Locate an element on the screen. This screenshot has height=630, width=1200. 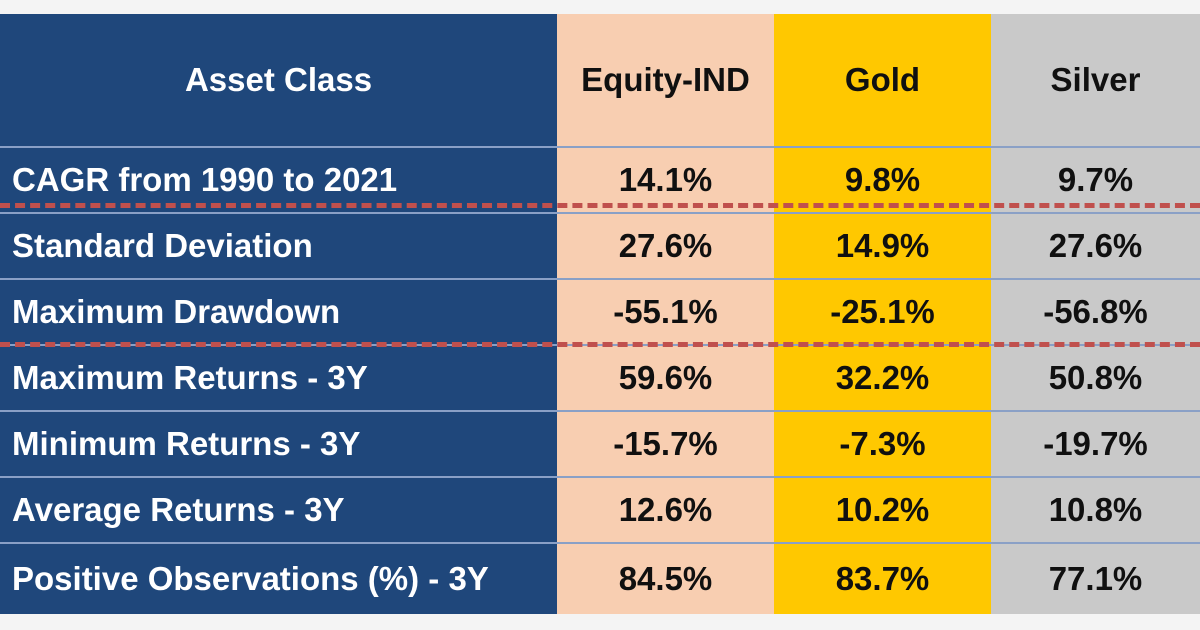
row-label: Maximum Drawdown is located at coordinates (278, 311).